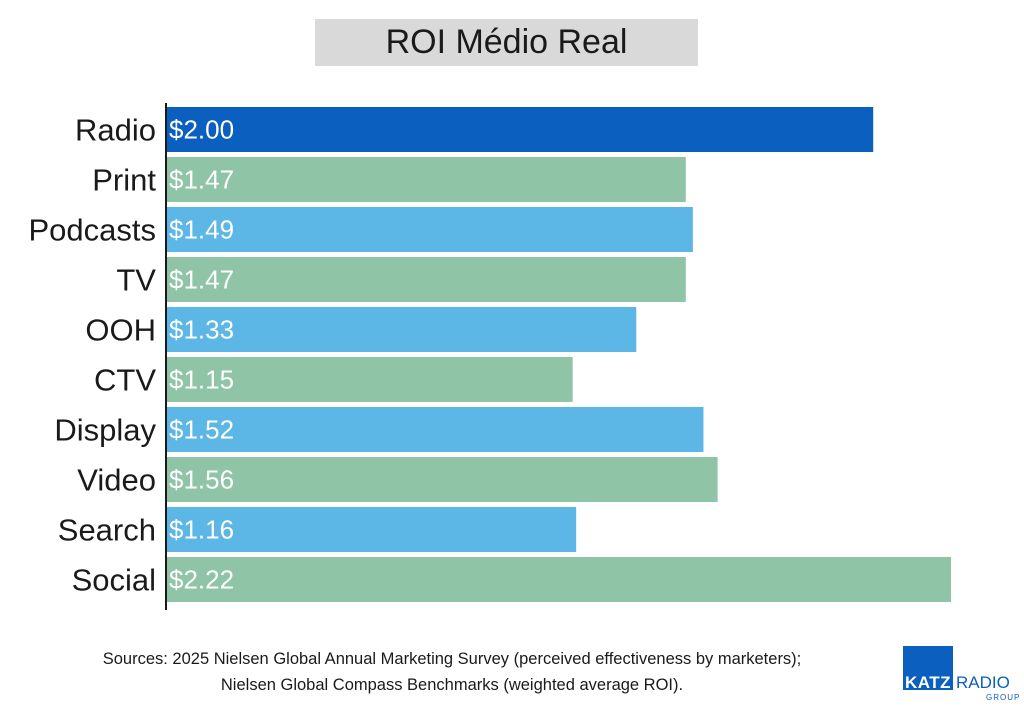 This screenshot has width=1024, height=724. Describe the element at coordinates (983, 682) in the screenshot. I see `logo-radio: RADIO` at that location.